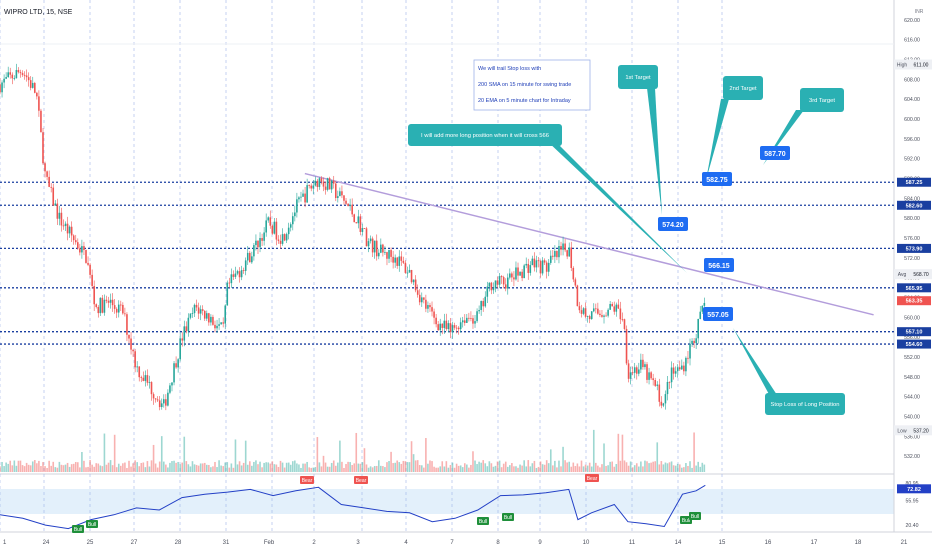  I want to click on price-axis-tick: 576.00, so click(912, 239).